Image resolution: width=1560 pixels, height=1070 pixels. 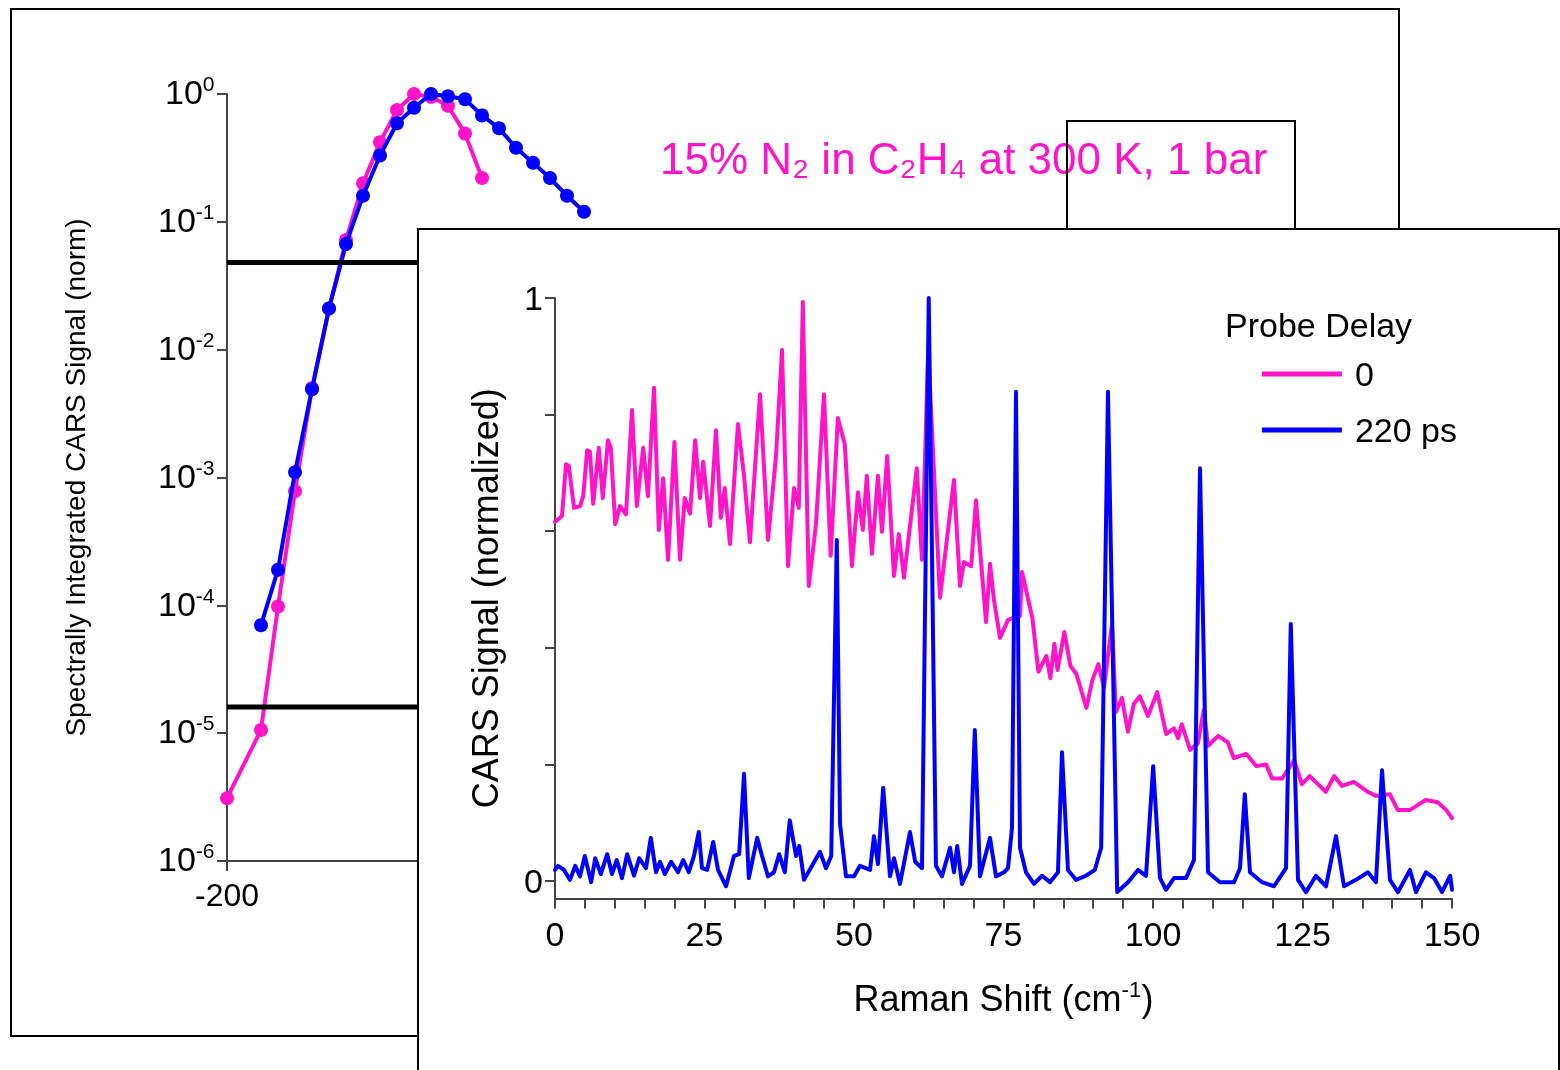 What do you see at coordinates (1406, 430) in the screenshot?
I see `legend-label: 220 ps` at bounding box center [1406, 430].